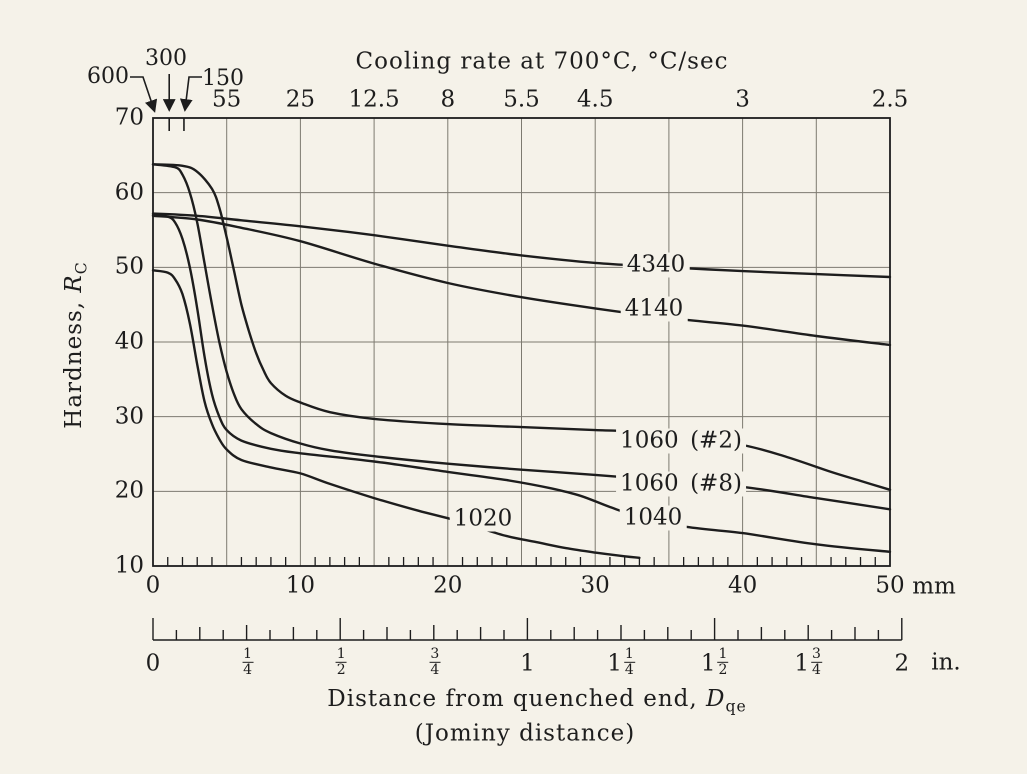 The image size is (1027, 774). I want to click on annotation-arrows, so click(166, 102).